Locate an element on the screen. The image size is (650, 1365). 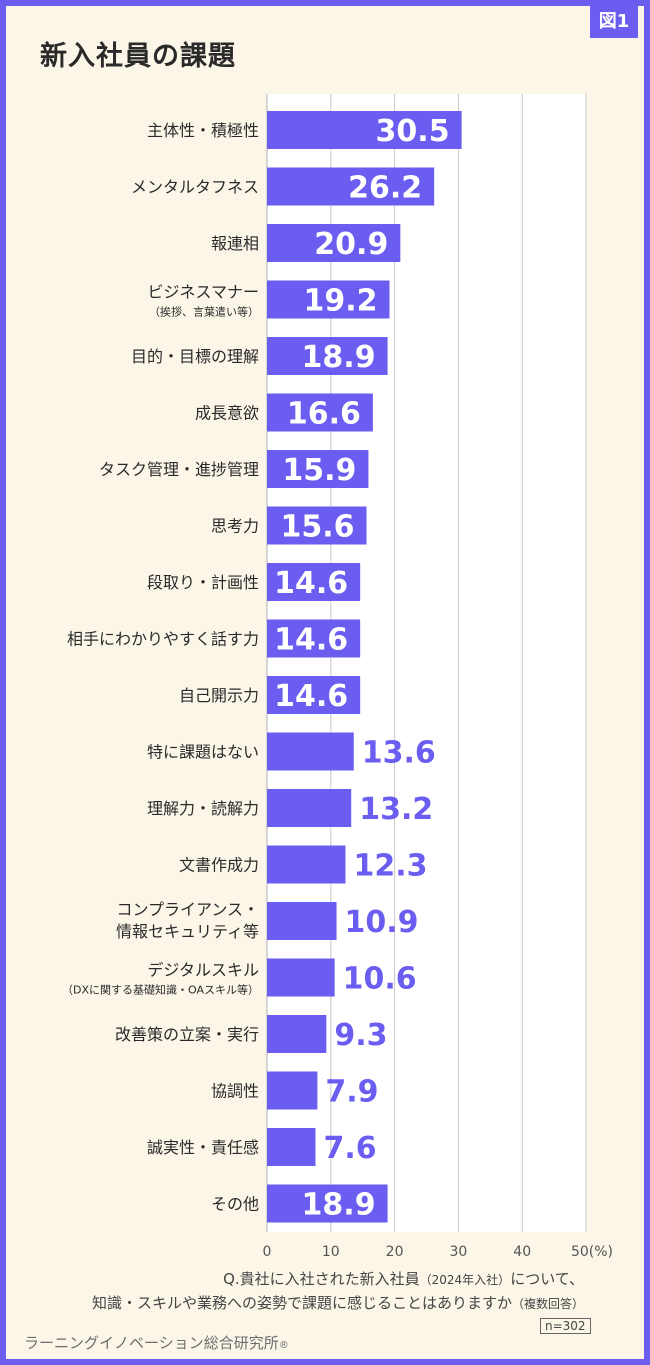
question-multi-answer: （複数回答） is located at coordinates (547, 1304).